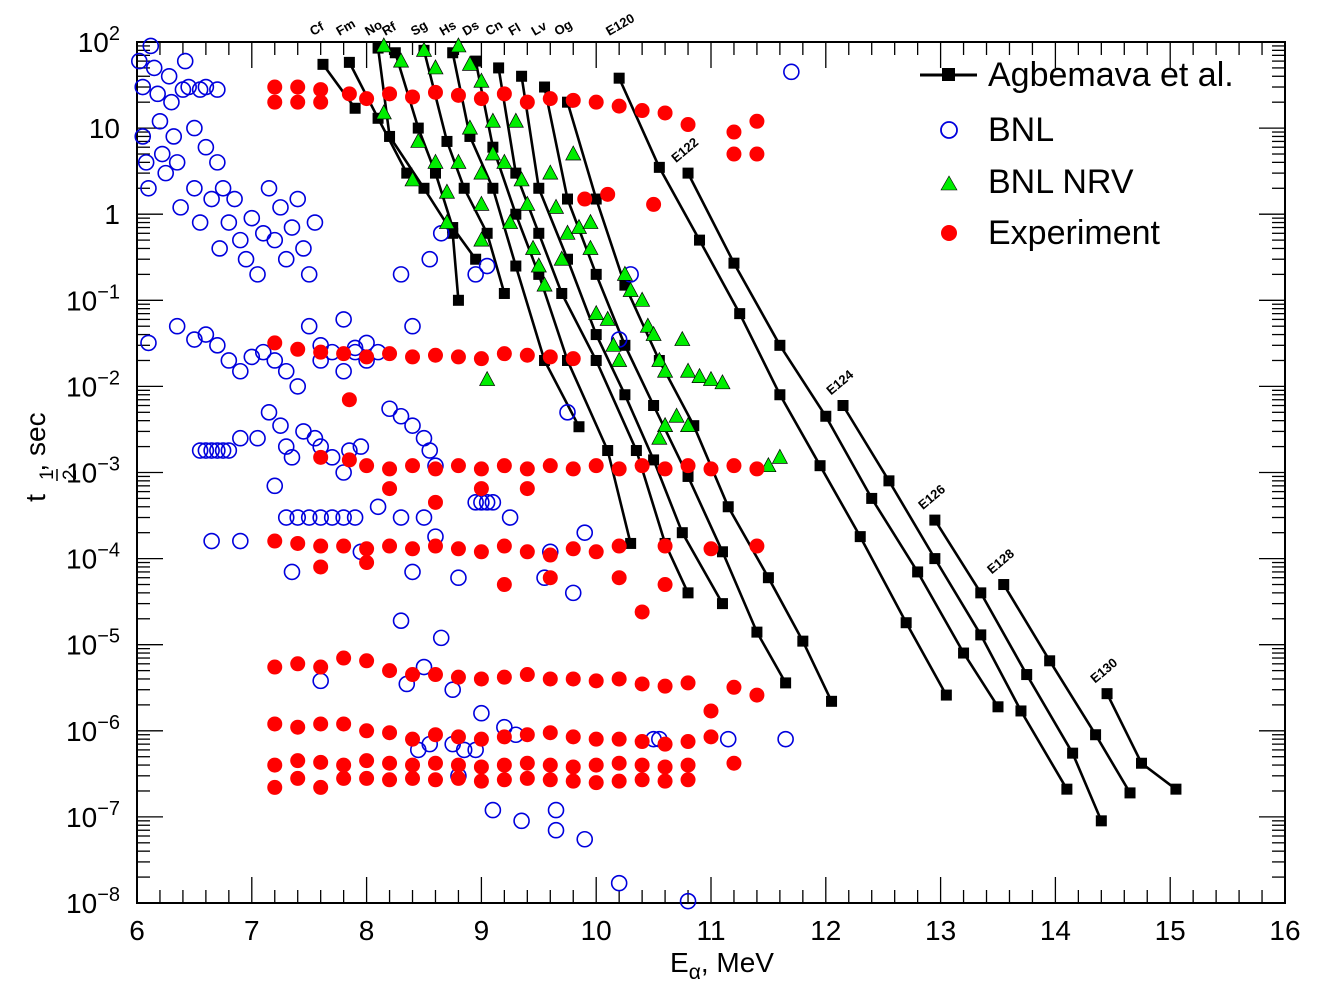 The width and height of the screenshot is (1320, 981). Describe the element at coordinates (93, 384) in the screenshot. I see `y-tick-label: 10⁻²` at that location.